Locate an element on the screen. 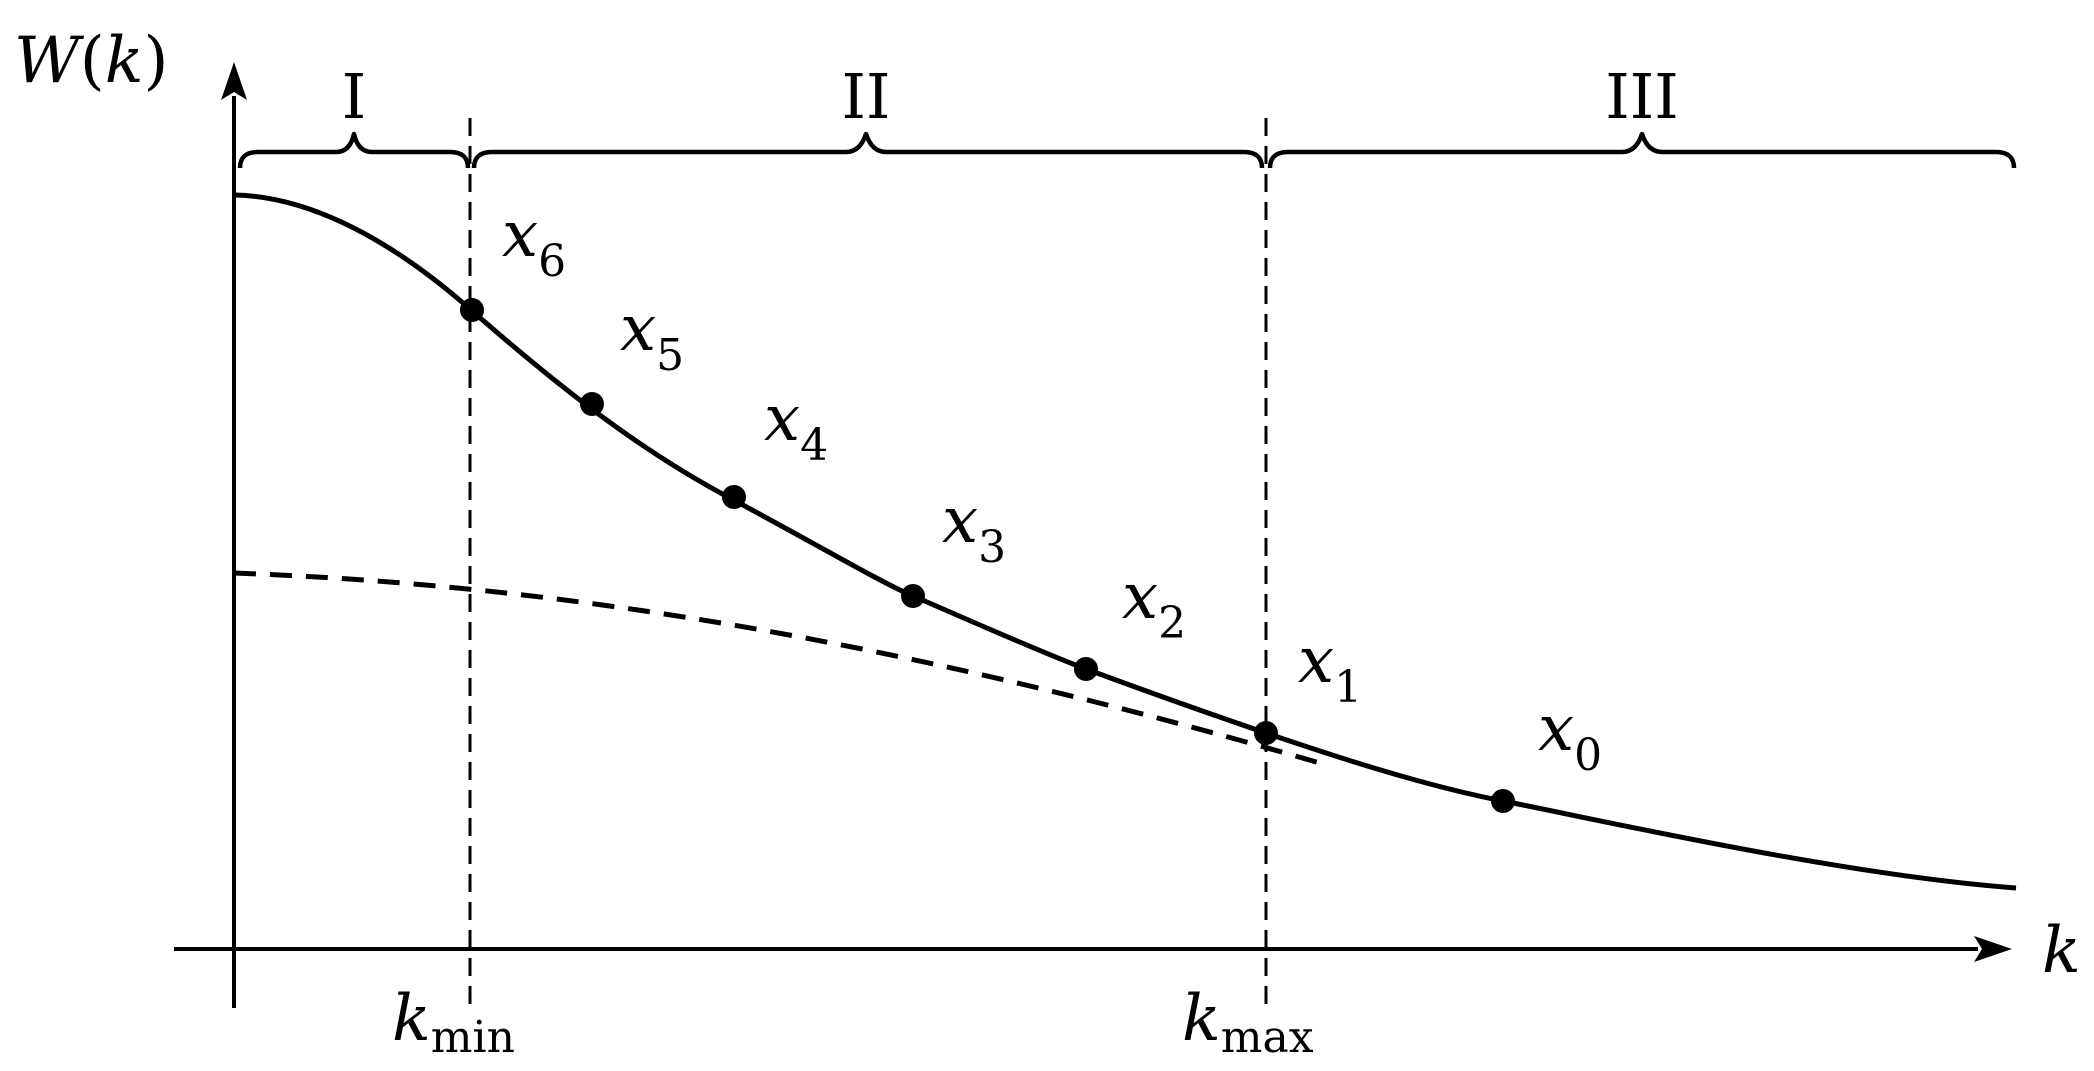  x-axis-label: k is located at coordinates (2061, 951).